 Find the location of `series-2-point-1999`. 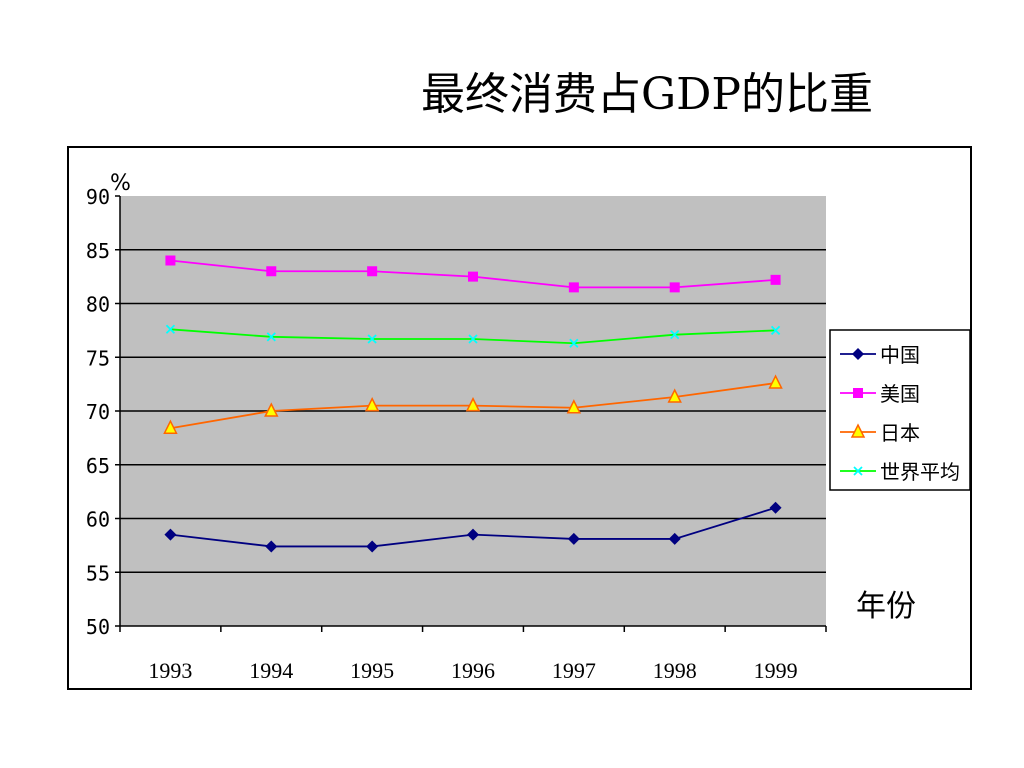

series-2-point-1999 is located at coordinates (775, 381).